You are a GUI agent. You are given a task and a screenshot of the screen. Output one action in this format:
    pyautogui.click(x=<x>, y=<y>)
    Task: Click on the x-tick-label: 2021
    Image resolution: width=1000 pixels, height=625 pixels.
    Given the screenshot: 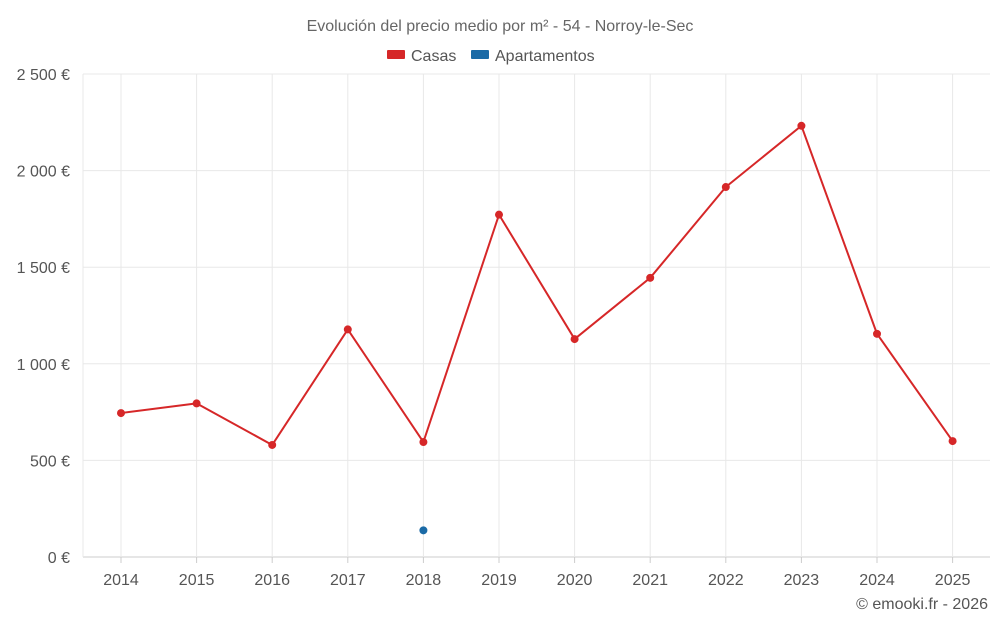 What is the action you would take?
    pyautogui.click(x=650, y=580)
    